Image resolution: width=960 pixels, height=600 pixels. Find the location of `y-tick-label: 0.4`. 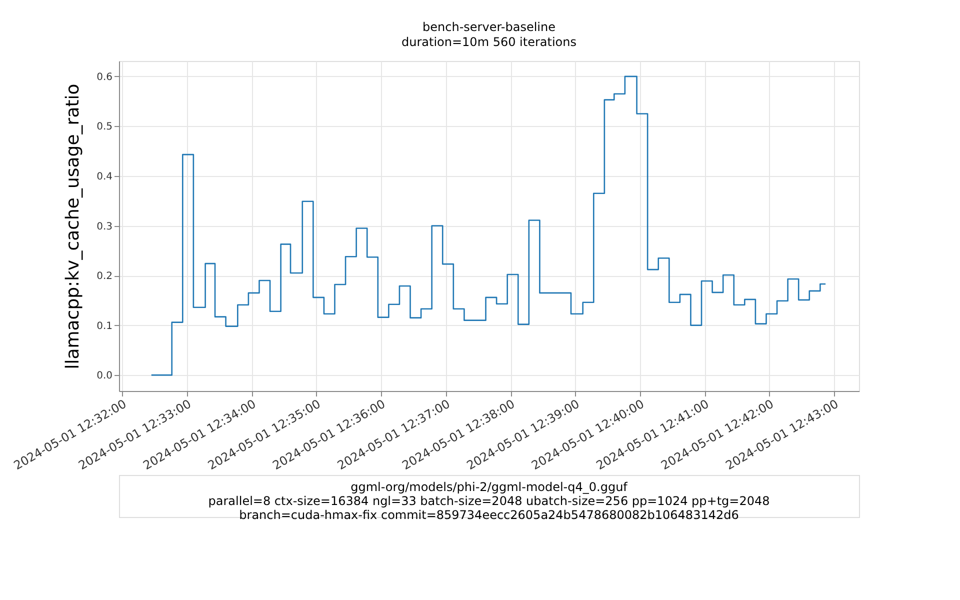

y-tick-label: 0.4 is located at coordinates (104, 176).